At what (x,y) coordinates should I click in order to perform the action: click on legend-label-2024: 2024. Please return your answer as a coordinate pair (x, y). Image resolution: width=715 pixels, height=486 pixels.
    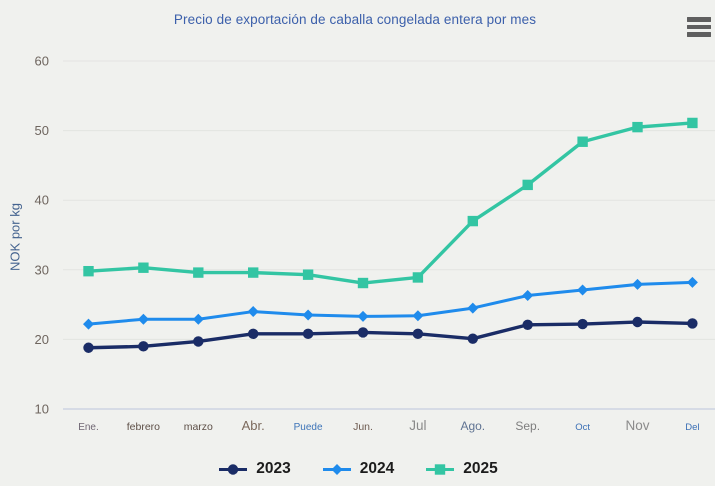
    Looking at the image, I should click on (377, 468).